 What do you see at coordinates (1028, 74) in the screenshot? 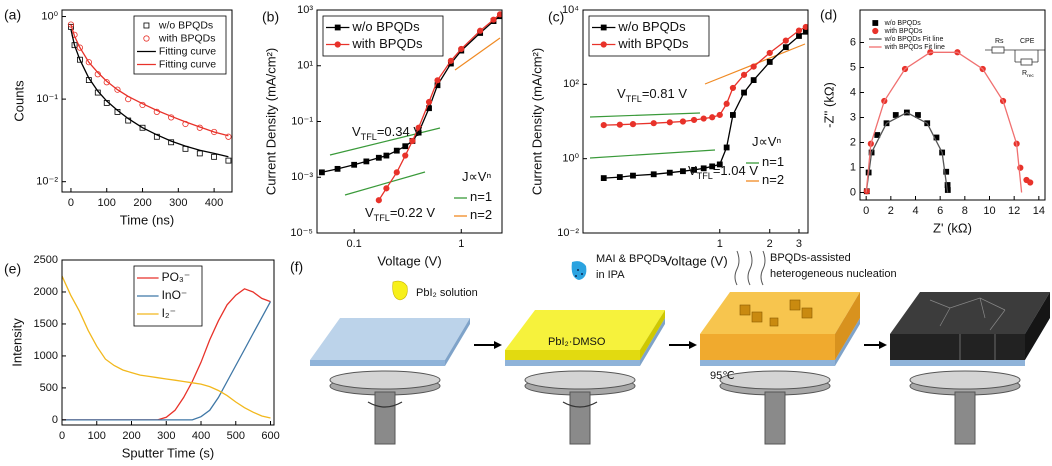
I see `circuit-label: Rrec` at bounding box center [1028, 74].